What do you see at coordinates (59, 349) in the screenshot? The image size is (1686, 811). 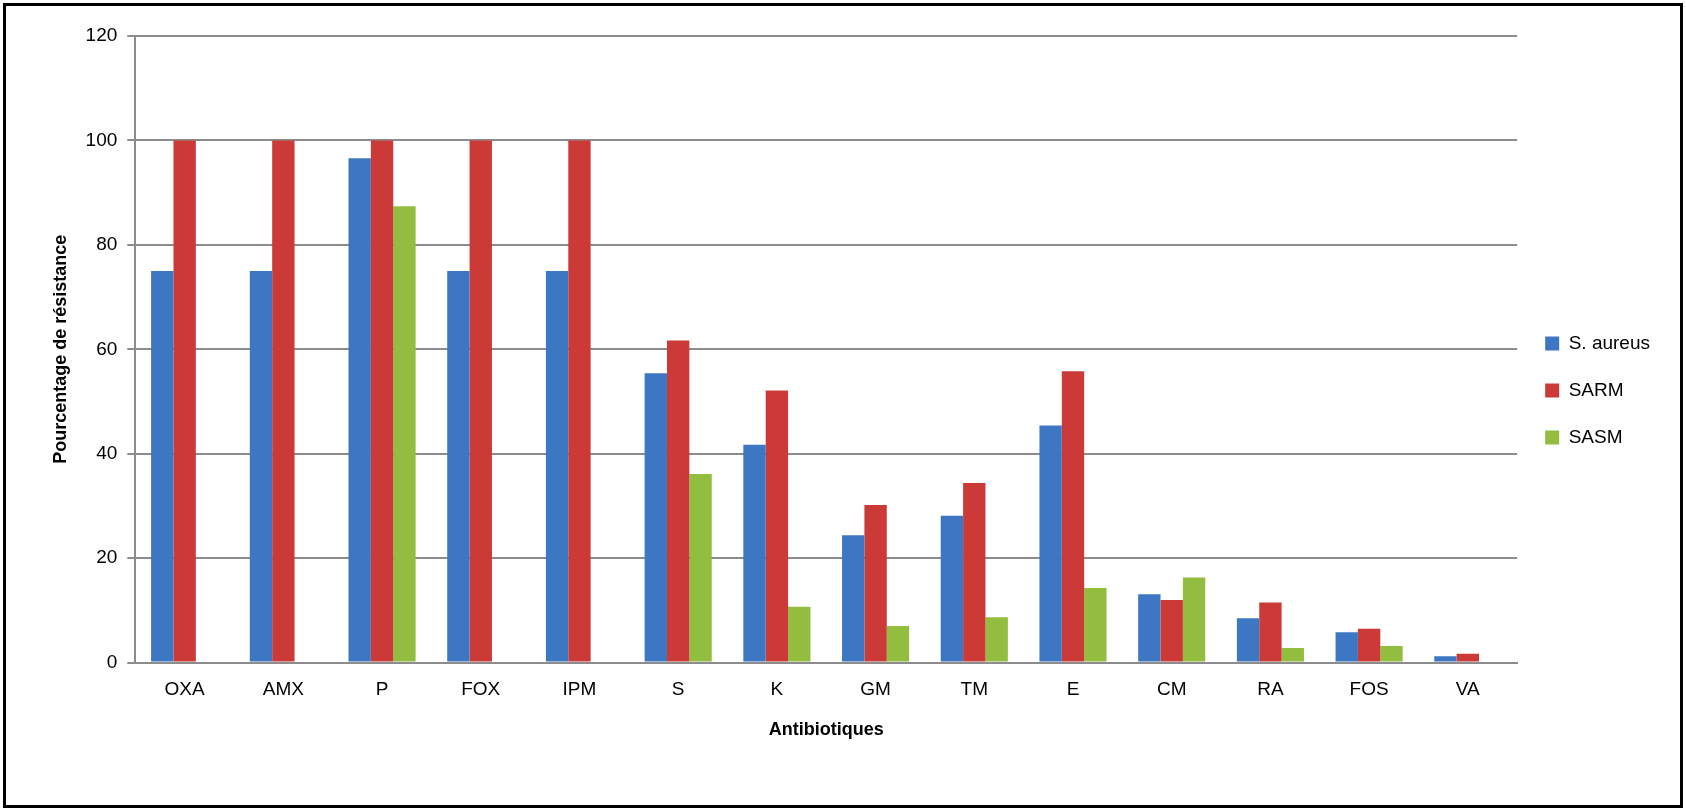 I see `y-axis-title: Pourcentage de résistance` at bounding box center [59, 349].